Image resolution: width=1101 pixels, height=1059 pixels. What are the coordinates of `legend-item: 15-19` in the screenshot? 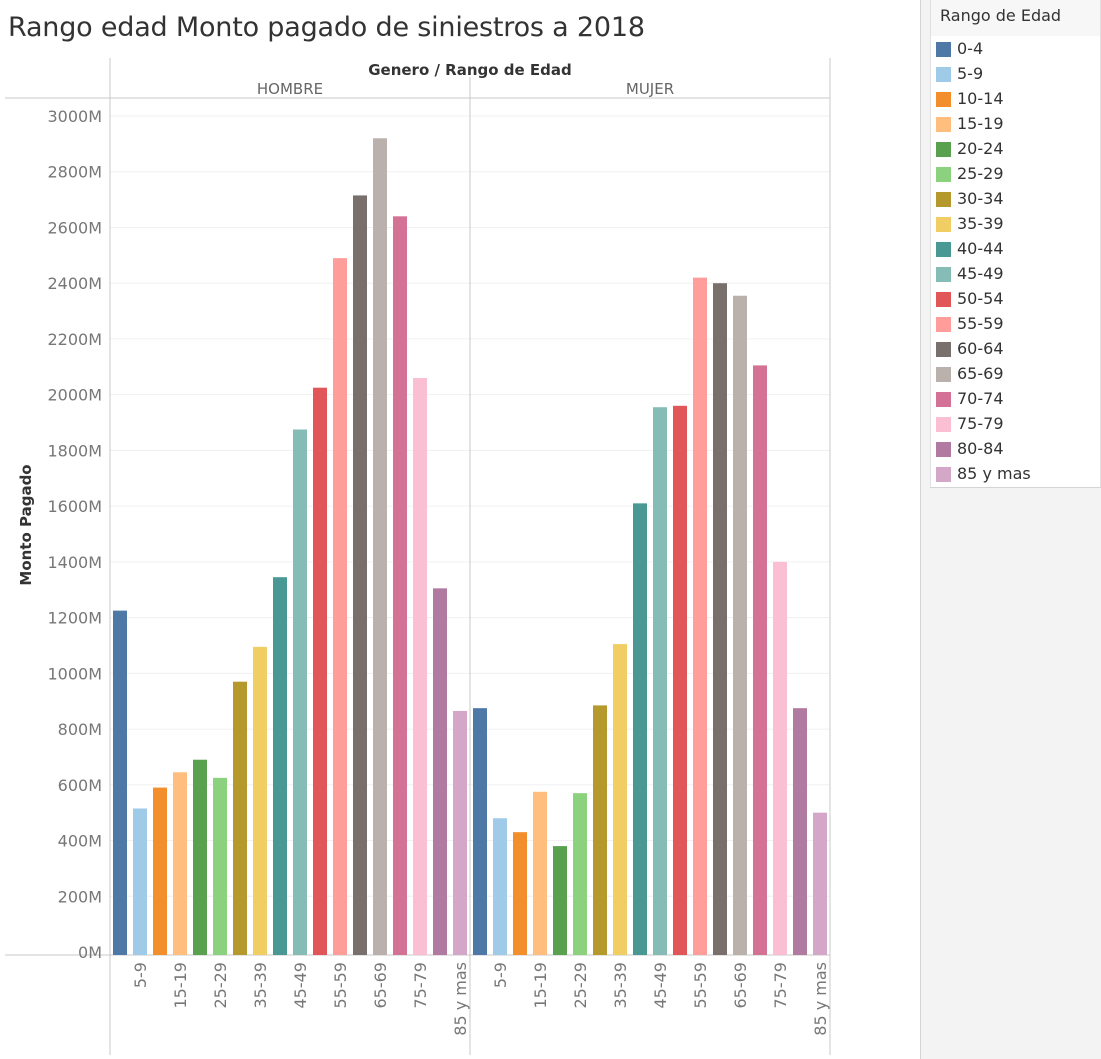 It's located at (1016, 127).